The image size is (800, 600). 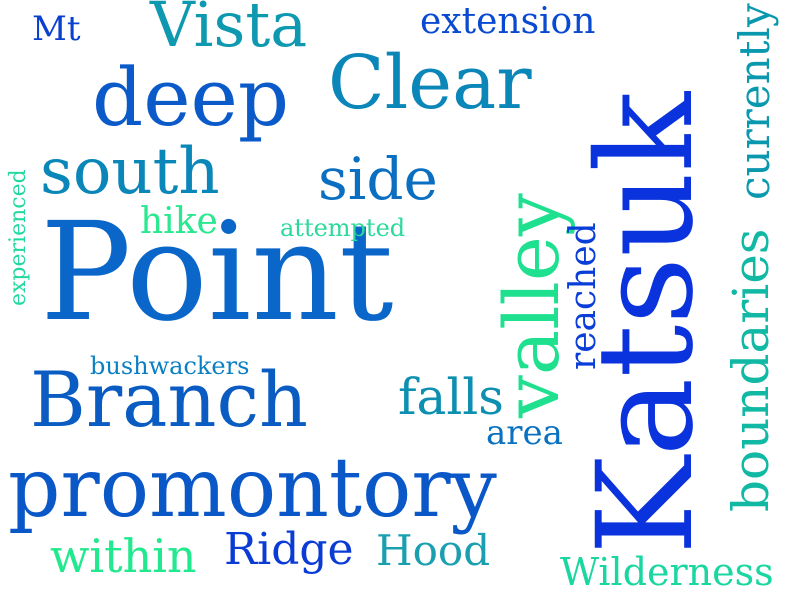 I want to click on word-area: area, so click(x=524, y=433).